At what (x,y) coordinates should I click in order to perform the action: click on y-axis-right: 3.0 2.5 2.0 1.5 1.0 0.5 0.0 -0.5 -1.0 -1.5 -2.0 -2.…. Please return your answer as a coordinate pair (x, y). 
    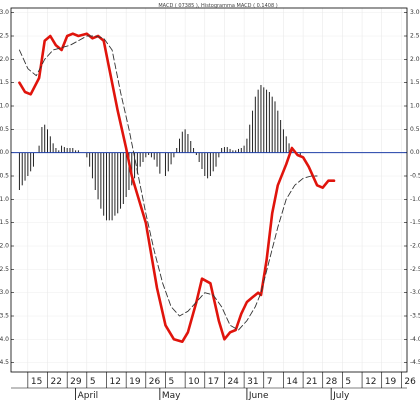
    Looking at the image, I should click on (412, 187).